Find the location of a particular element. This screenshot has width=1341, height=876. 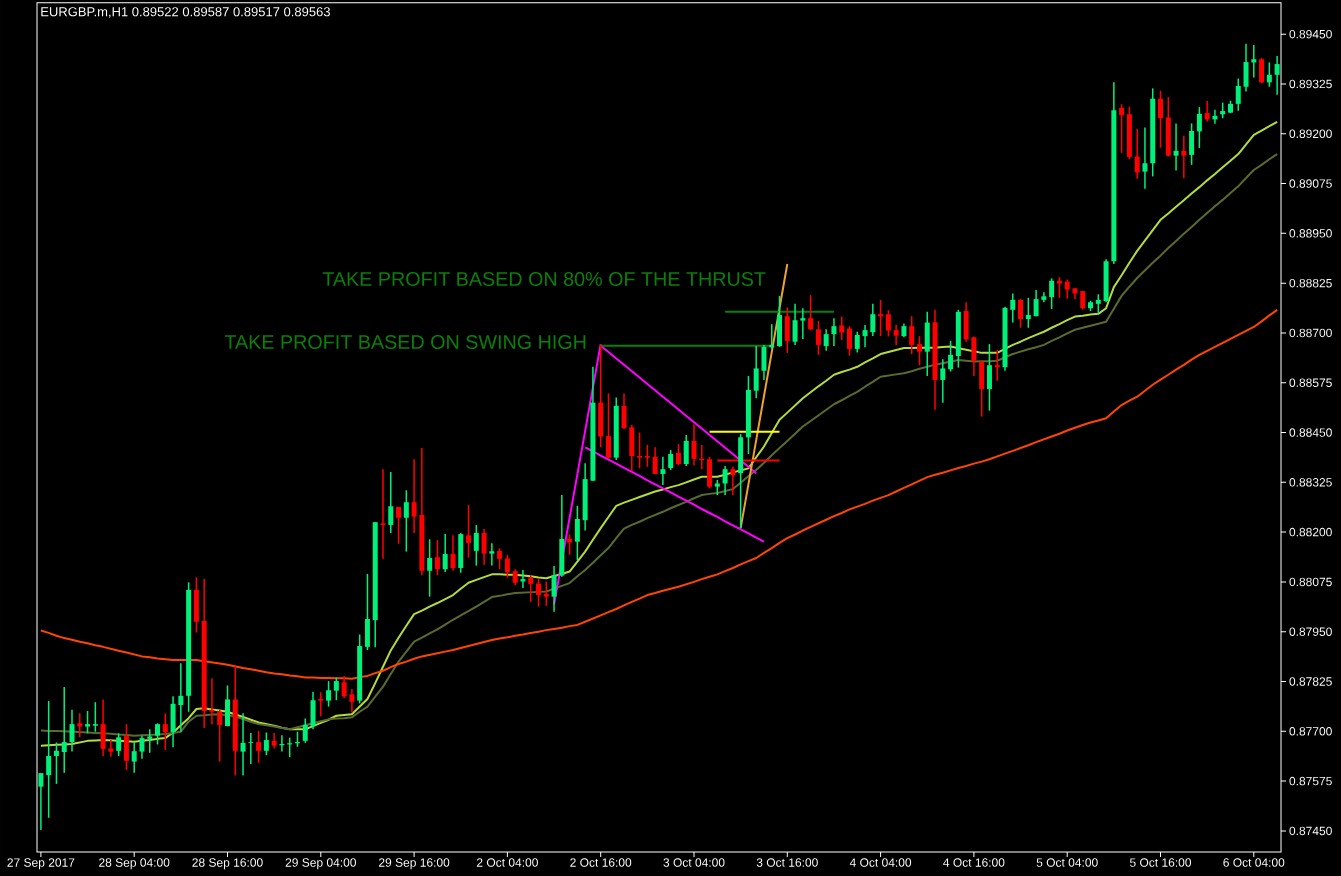

y-tick-label: 0.89325 is located at coordinates (1310, 84).